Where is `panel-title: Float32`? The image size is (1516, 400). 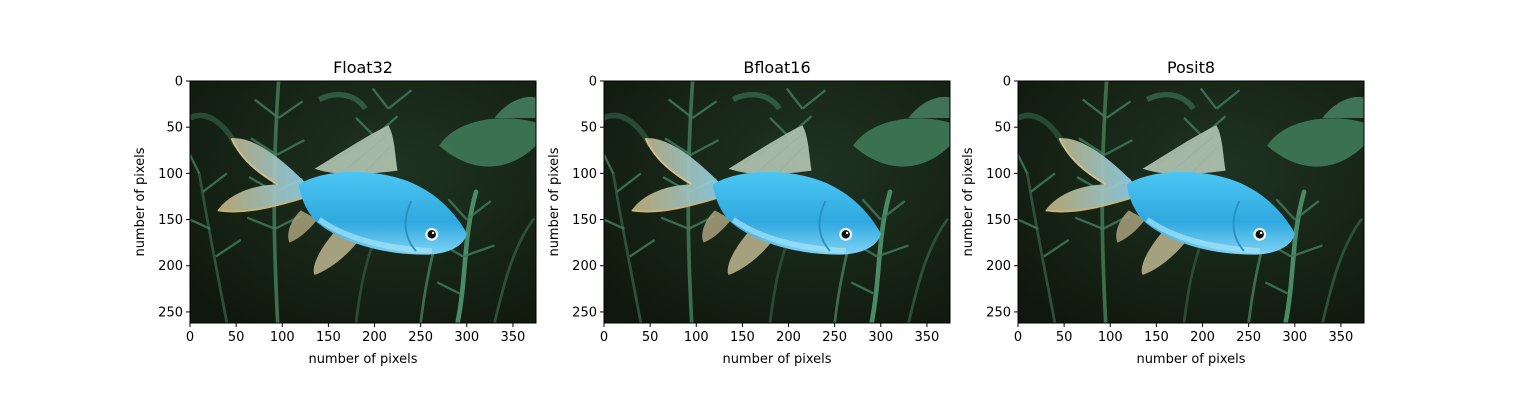 panel-title: Float32 is located at coordinates (363, 67).